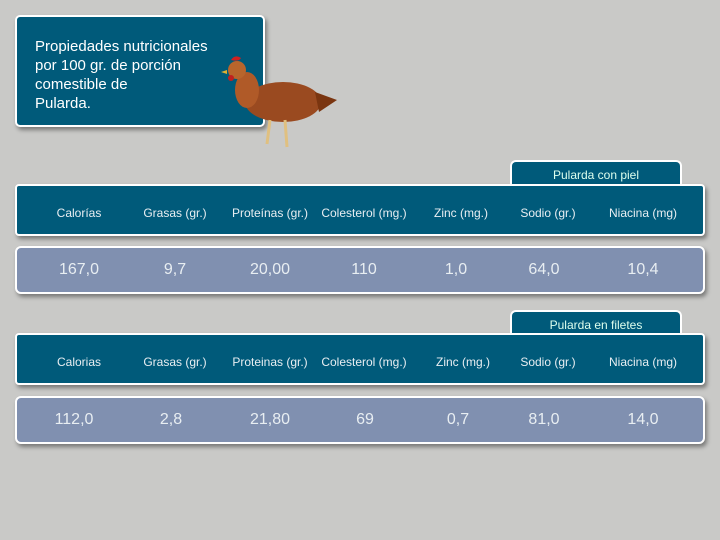 The image size is (720, 540). I want to click on value-cell: 1,0, so click(456, 269).